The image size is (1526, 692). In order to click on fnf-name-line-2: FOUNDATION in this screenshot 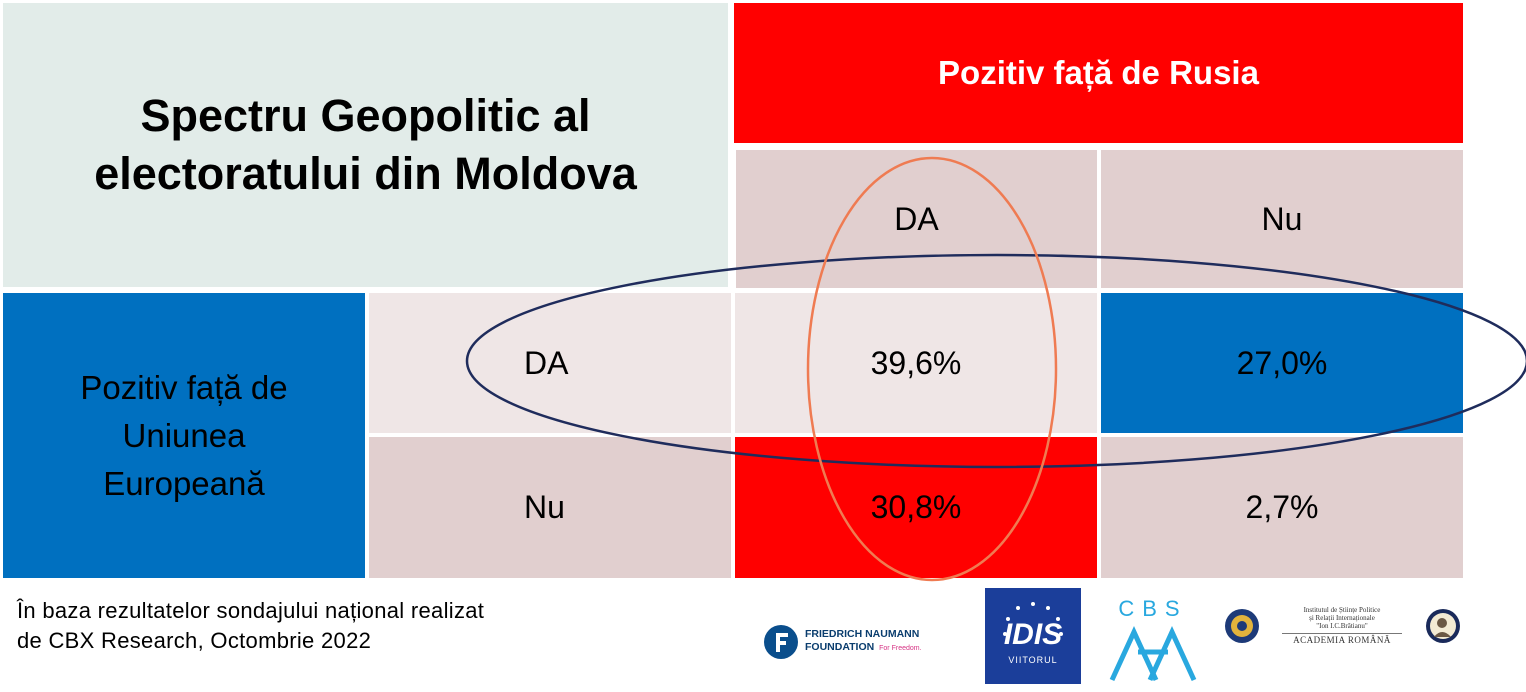, I will do `click(840, 647)`.